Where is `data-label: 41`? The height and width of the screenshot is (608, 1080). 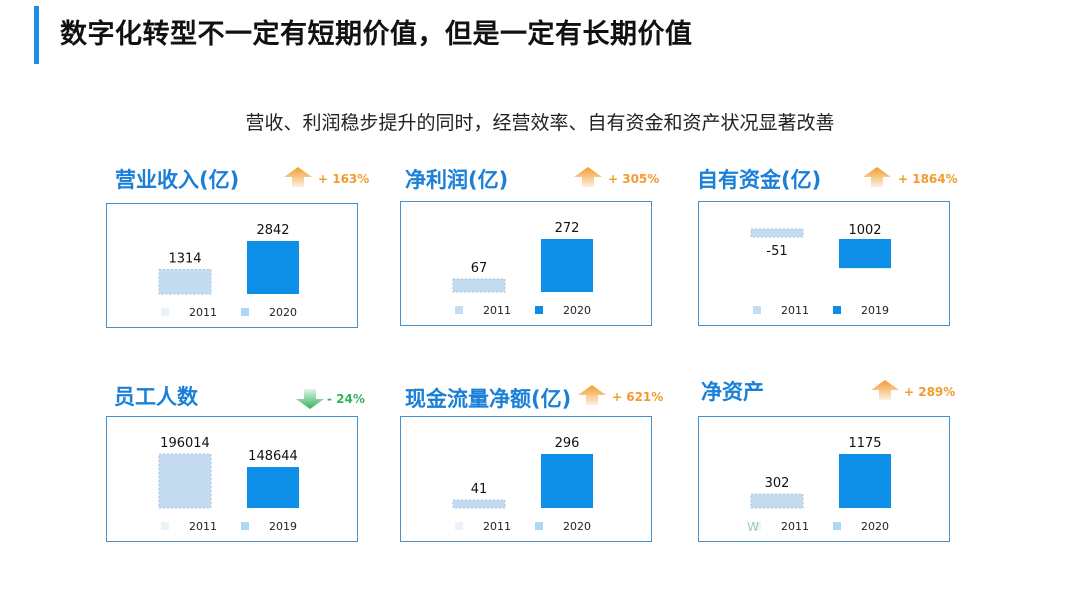 data-label: 41 is located at coordinates (479, 489).